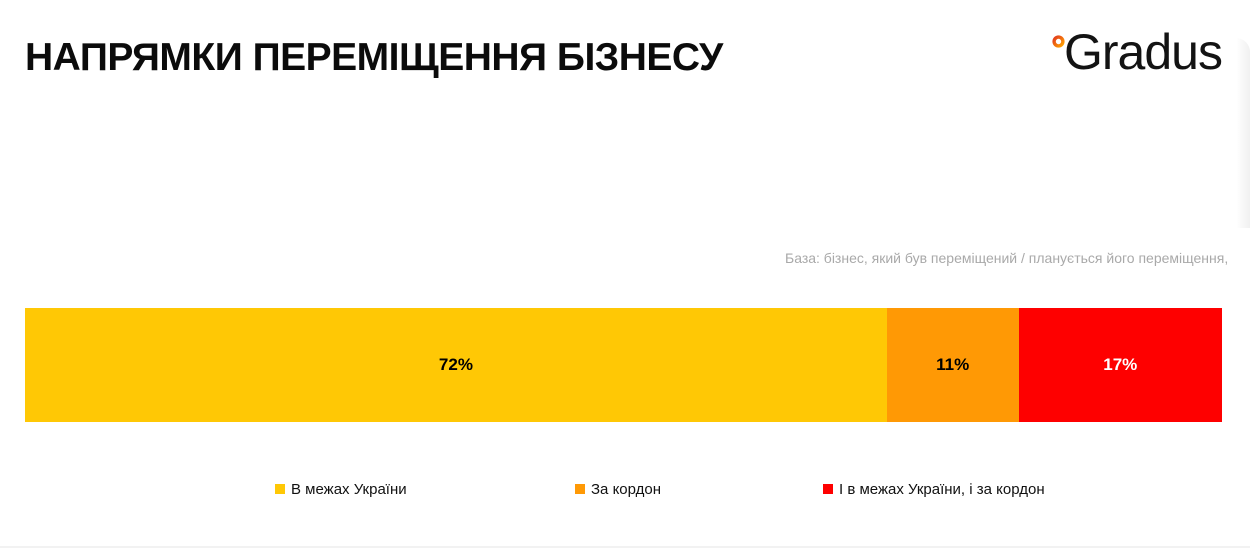 Image resolution: width=1250 pixels, height=548 pixels. I want to click on segment-value-label: 17%, so click(1120, 364).